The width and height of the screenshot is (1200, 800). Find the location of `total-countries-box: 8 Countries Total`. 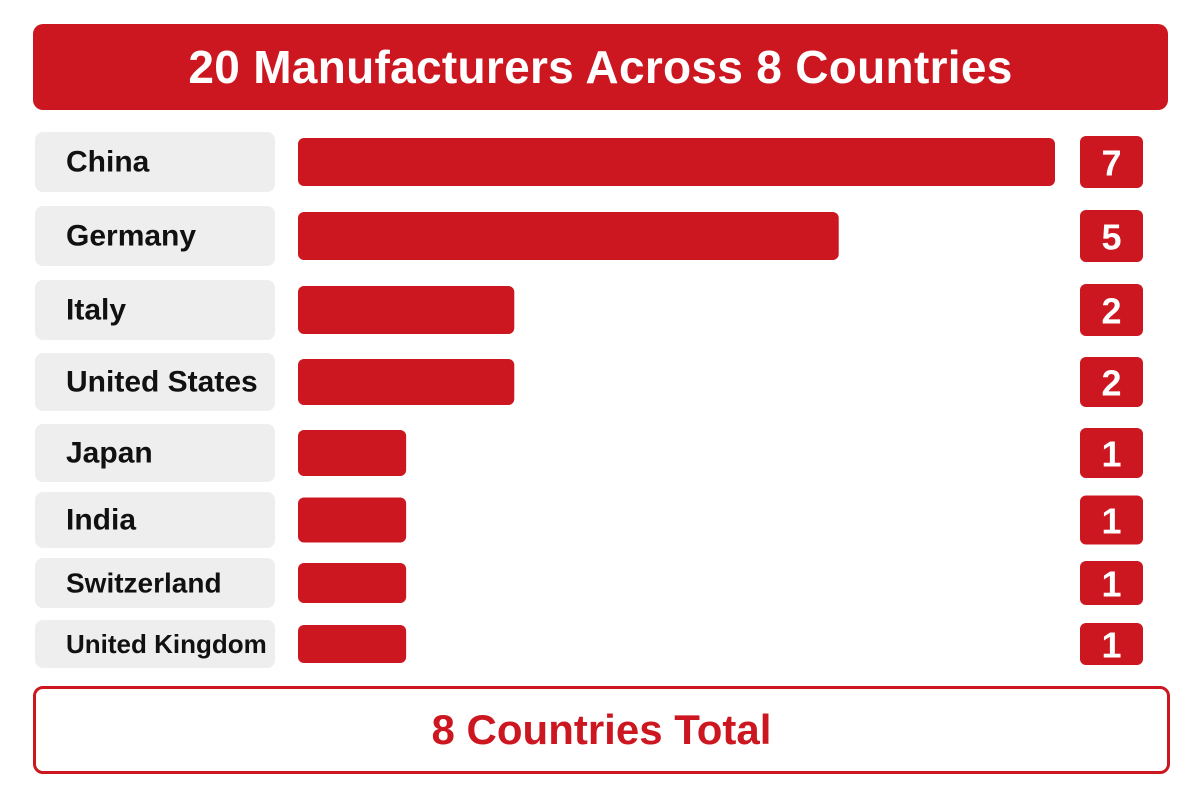

total-countries-box: 8 Countries Total is located at coordinates (601, 730).